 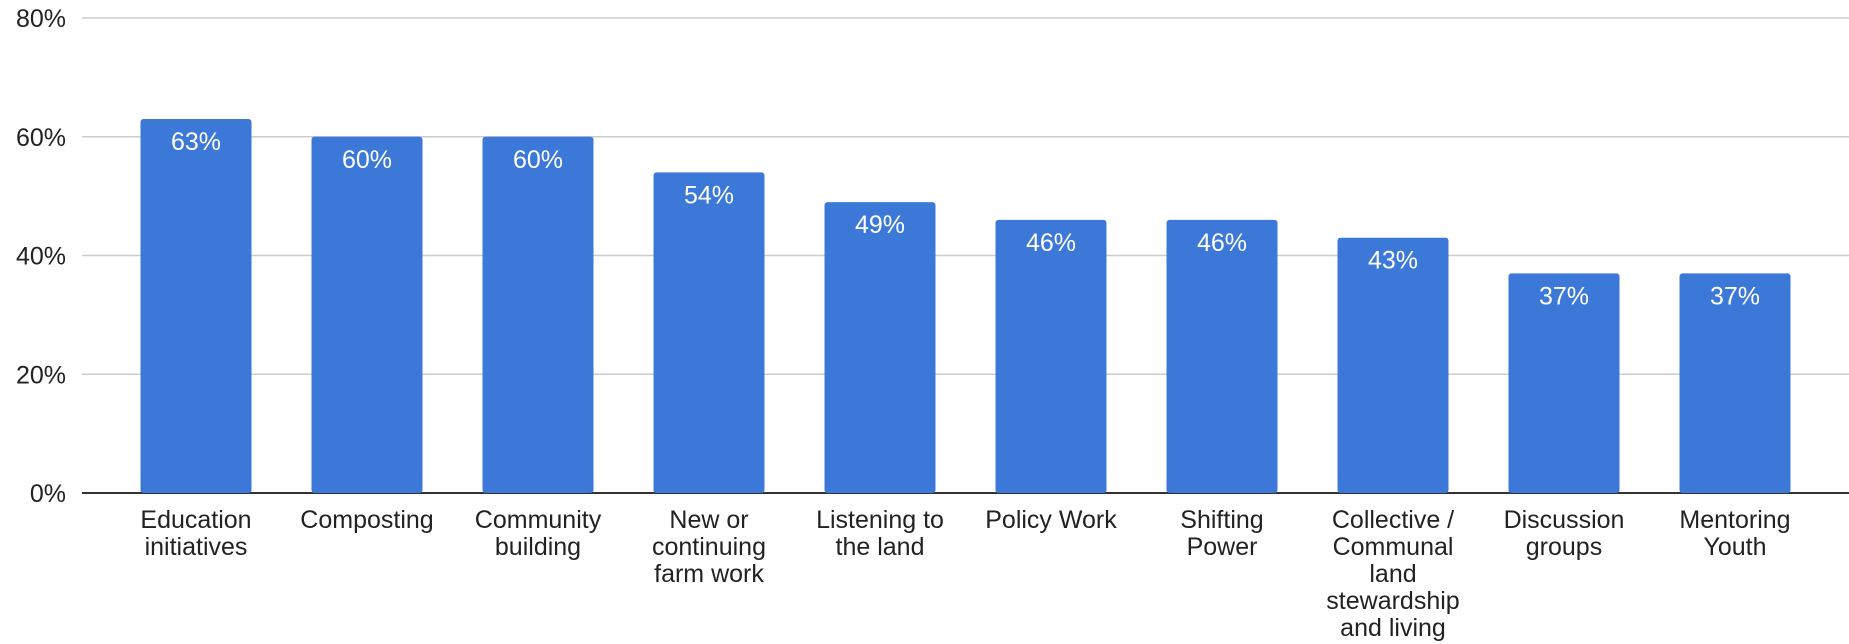 I want to click on x-tick-label: Listening to the land, so click(x=880, y=533).